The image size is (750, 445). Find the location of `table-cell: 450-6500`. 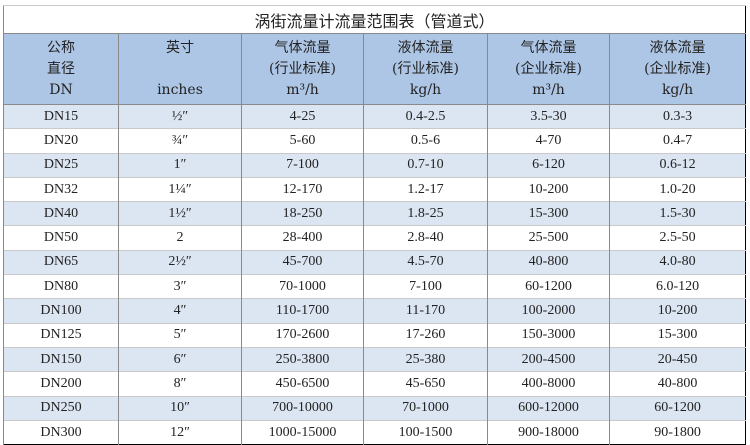

table-cell: 450-6500 is located at coordinates (302, 384).